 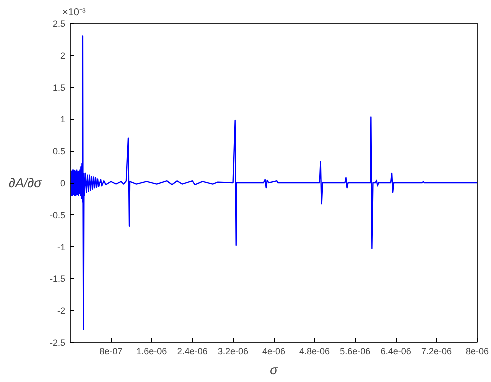 I want to click on y-tick-label: 2.5, so click(x=59, y=24).